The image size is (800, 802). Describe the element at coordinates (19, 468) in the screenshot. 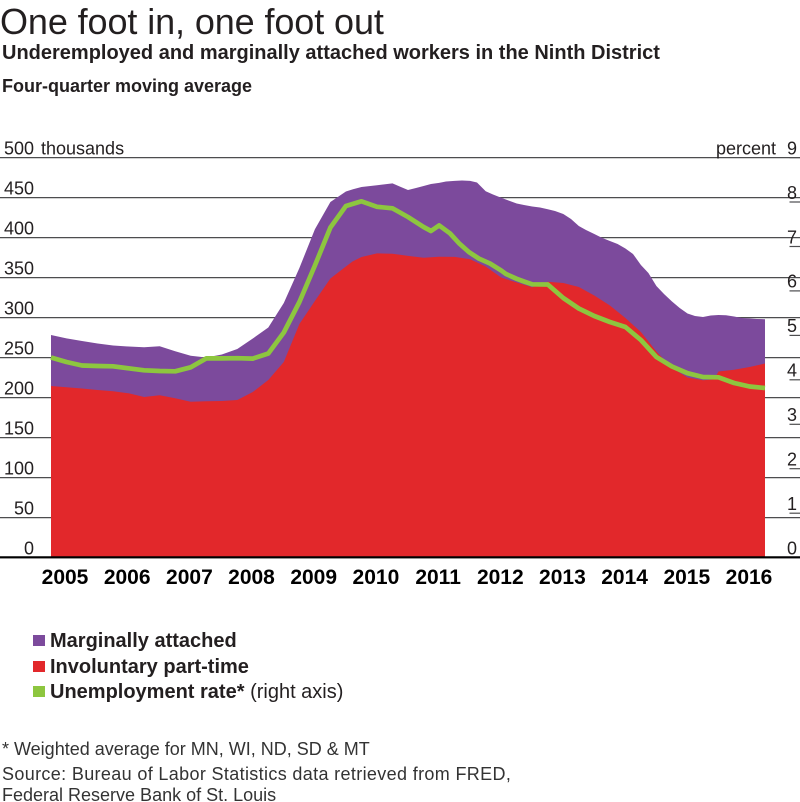

I see `svg-text: 100` at that location.